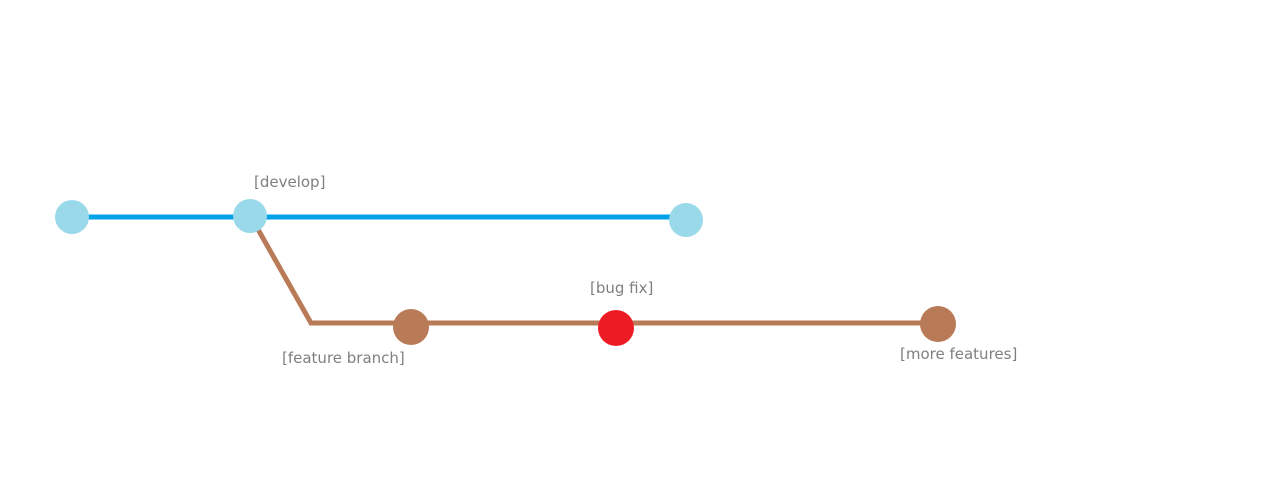 The height and width of the screenshot is (478, 1262). I want to click on feature-branch-line, so click(593, 270).